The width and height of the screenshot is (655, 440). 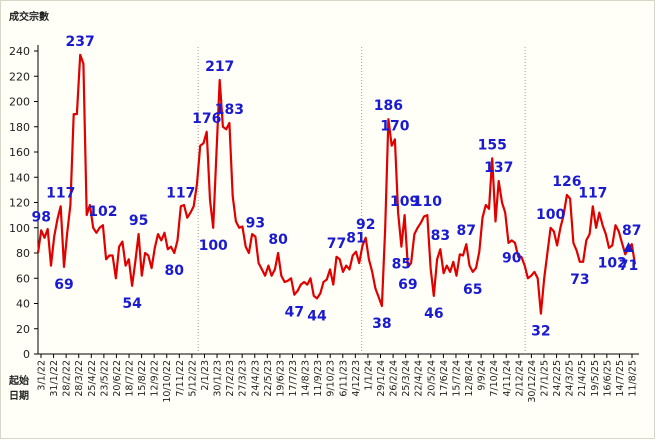 I want to click on x-tick-label: 12/8/24, so click(x=469, y=378).